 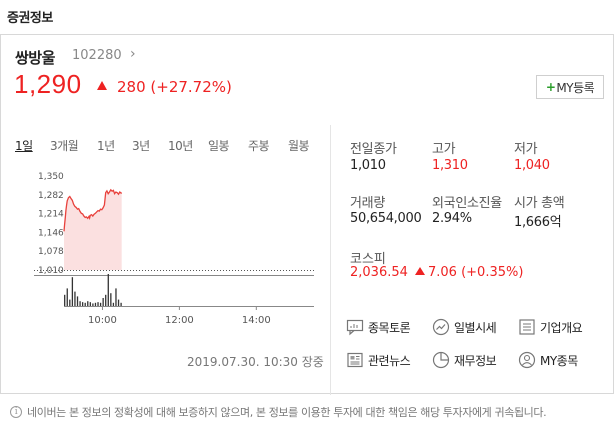 What do you see at coordinates (219, 146) in the screenshot?
I see `tab-daily-candle: 일봉` at bounding box center [219, 146].